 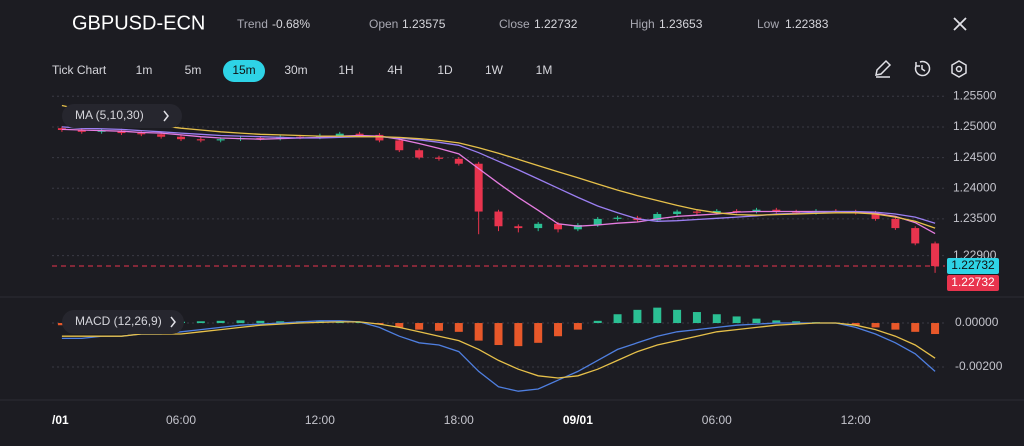 I want to click on open-value: 1.23575, so click(x=424, y=24).